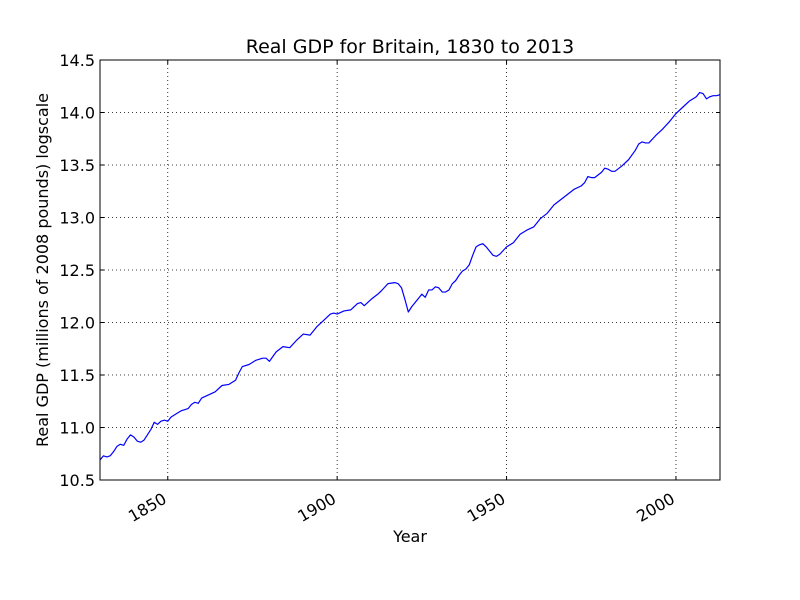 This screenshot has height=600, width=800. Describe the element at coordinates (77, 165) in the screenshot. I see `y-tick-label: 13.5` at that location.